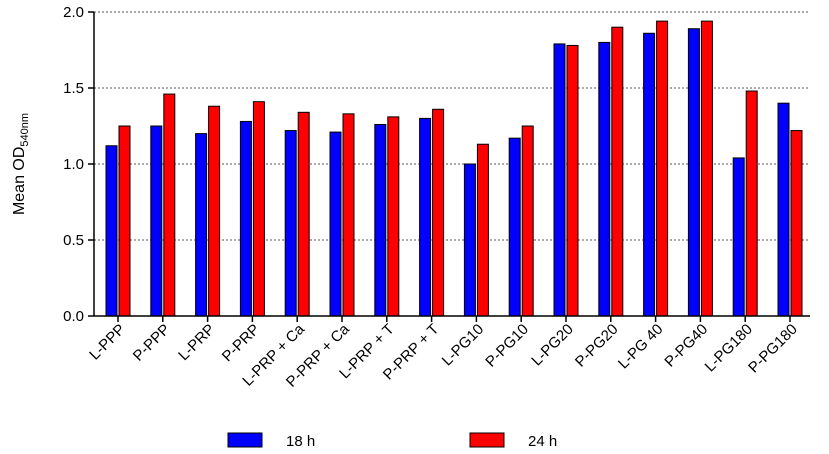 The height and width of the screenshot is (454, 829). Describe the element at coordinates (25, 130) in the screenshot. I see `y-axis-title-subscript: 540nm` at that location.